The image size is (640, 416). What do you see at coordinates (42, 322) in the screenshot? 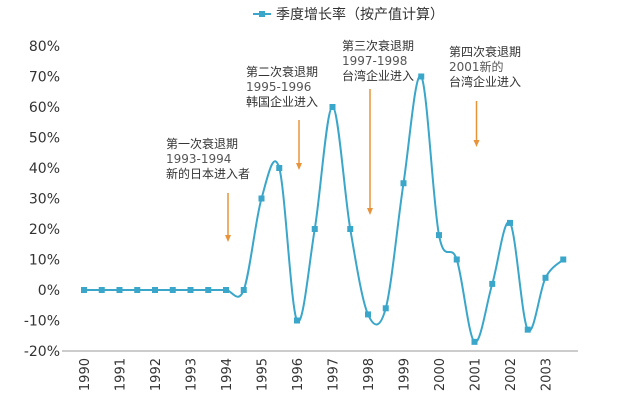
I see `y-tick-label: -10%` at bounding box center [42, 322].